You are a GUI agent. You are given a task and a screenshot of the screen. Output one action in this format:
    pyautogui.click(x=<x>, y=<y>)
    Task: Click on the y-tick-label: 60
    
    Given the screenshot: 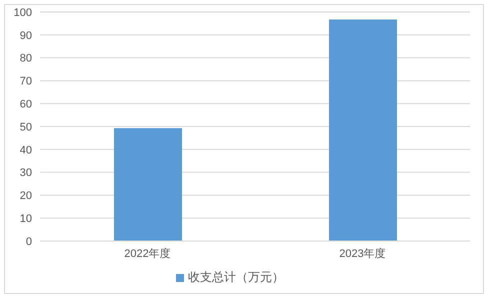 What is the action you would take?
    pyautogui.click(x=26, y=104)
    